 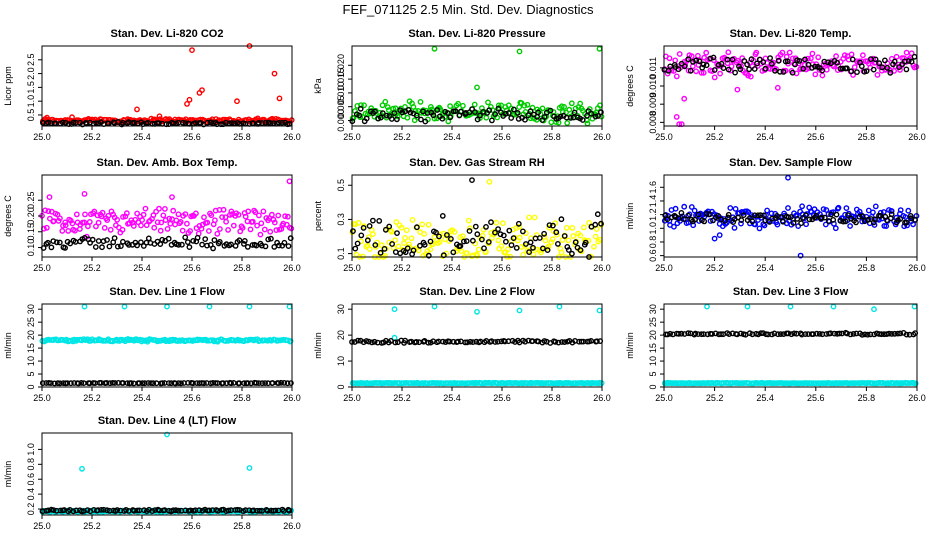 I want to click on point-blue-outlier, so click(x=719, y=235).